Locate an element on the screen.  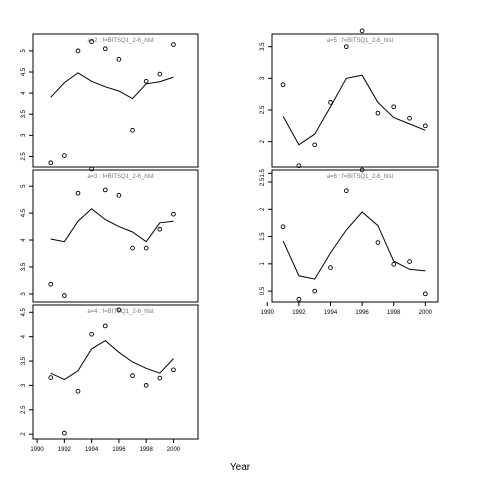
x-axis-label: Year is located at coordinates (240, 467).